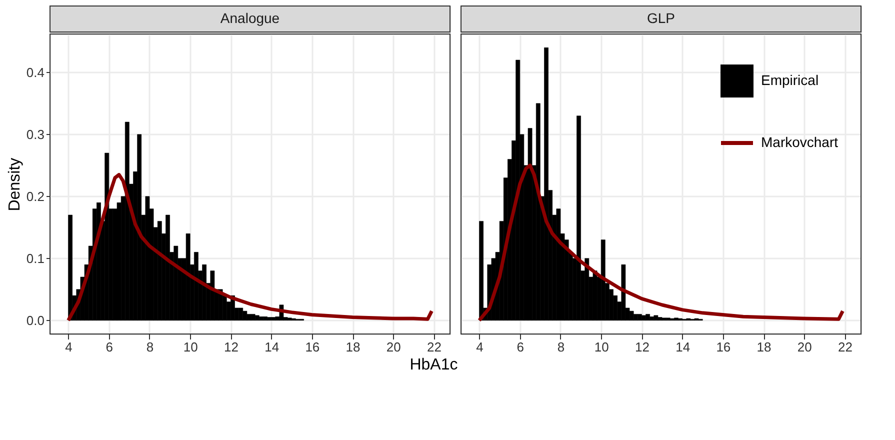 This screenshot has width=895, height=440. Describe the element at coordinates (799, 142) in the screenshot. I see `legend-label: Markovchart` at that location.